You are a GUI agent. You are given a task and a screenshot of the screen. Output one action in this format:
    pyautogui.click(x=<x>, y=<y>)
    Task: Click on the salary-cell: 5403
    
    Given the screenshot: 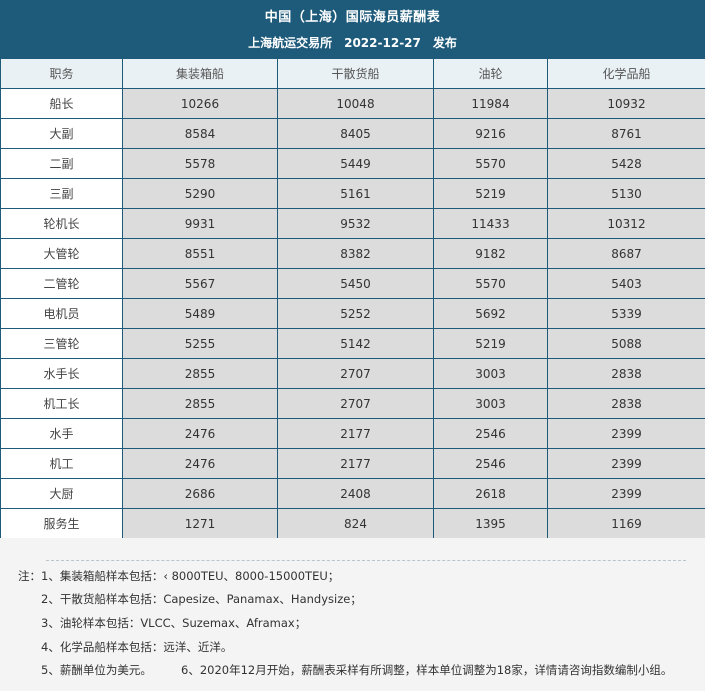 What is the action you would take?
    pyautogui.click(x=626, y=283)
    